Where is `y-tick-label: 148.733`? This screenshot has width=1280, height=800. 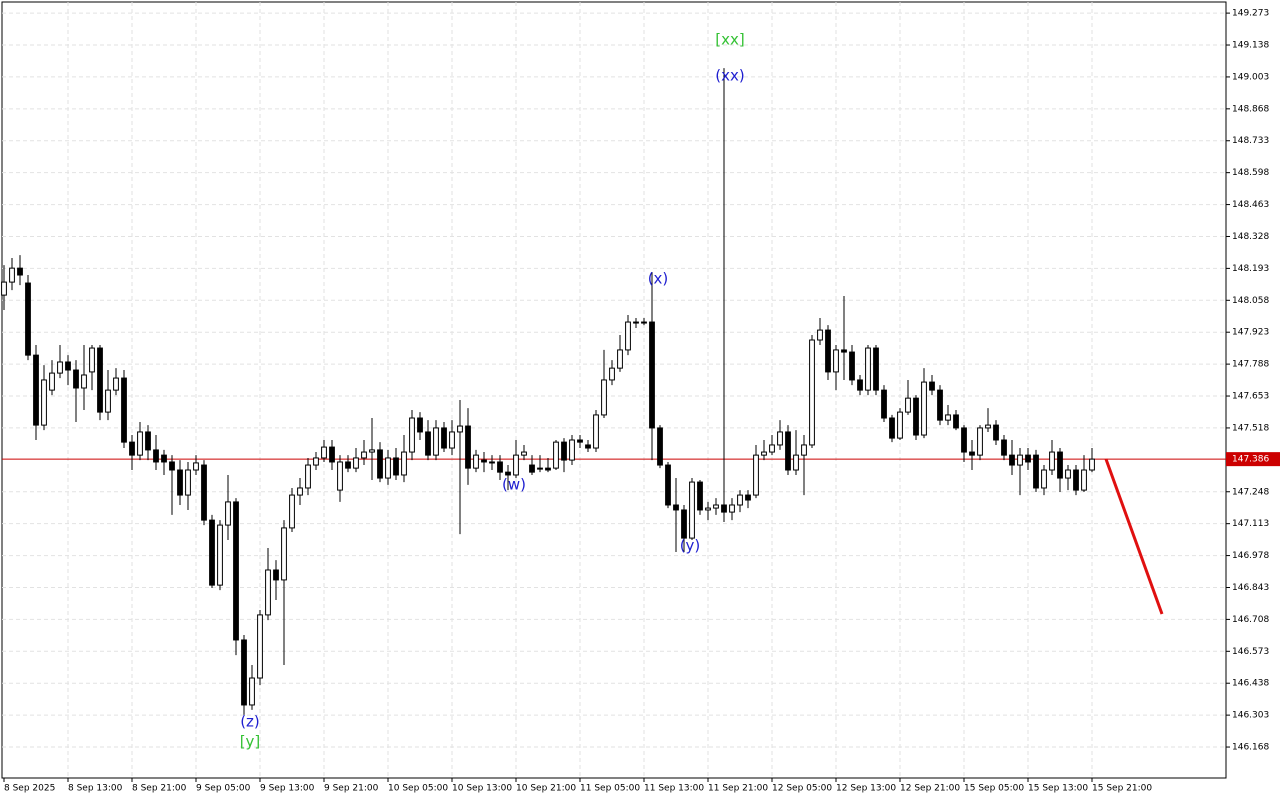 y-tick-label: 148.733 is located at coordinates (1250, 141).